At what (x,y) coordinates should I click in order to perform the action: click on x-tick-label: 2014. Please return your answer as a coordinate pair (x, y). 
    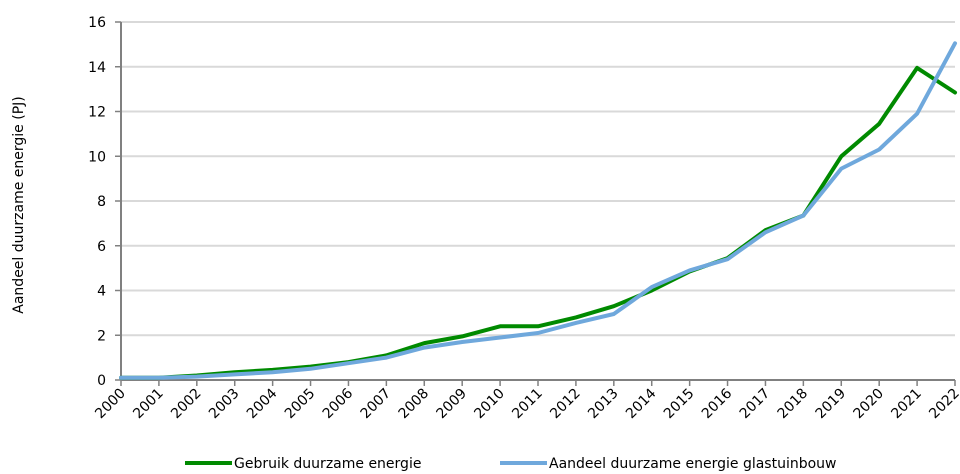
    Looking at the image, I should click on (641, 403).